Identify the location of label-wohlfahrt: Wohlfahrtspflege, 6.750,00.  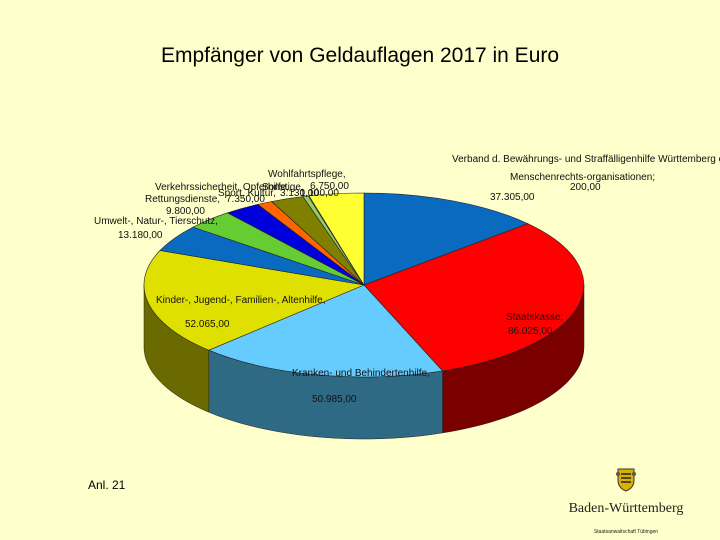
(308, 180).